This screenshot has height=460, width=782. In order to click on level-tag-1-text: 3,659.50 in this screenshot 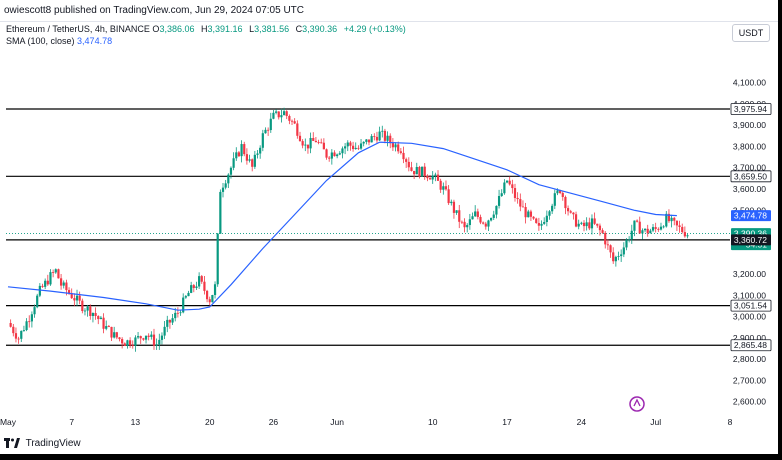, I will do `click(750, 176)`.